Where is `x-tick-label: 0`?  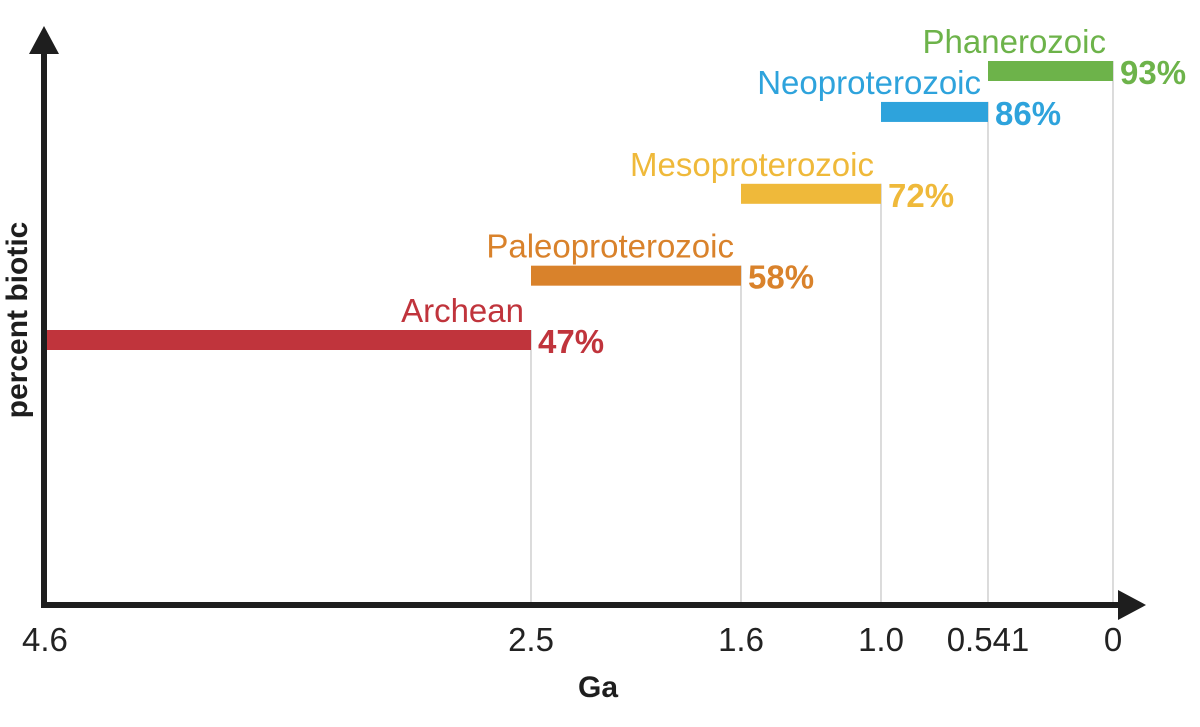
x-tick-label: 0 is located at coordinates (1113, 639).